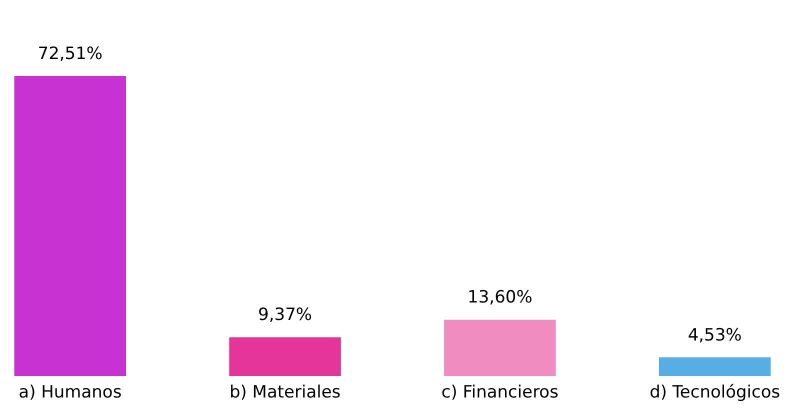 The image size is (787, 411). What do you see at coordinates (70, 54) in the screenshot?
I see `data-label: 72,51%` at bounding box center [70, 54].